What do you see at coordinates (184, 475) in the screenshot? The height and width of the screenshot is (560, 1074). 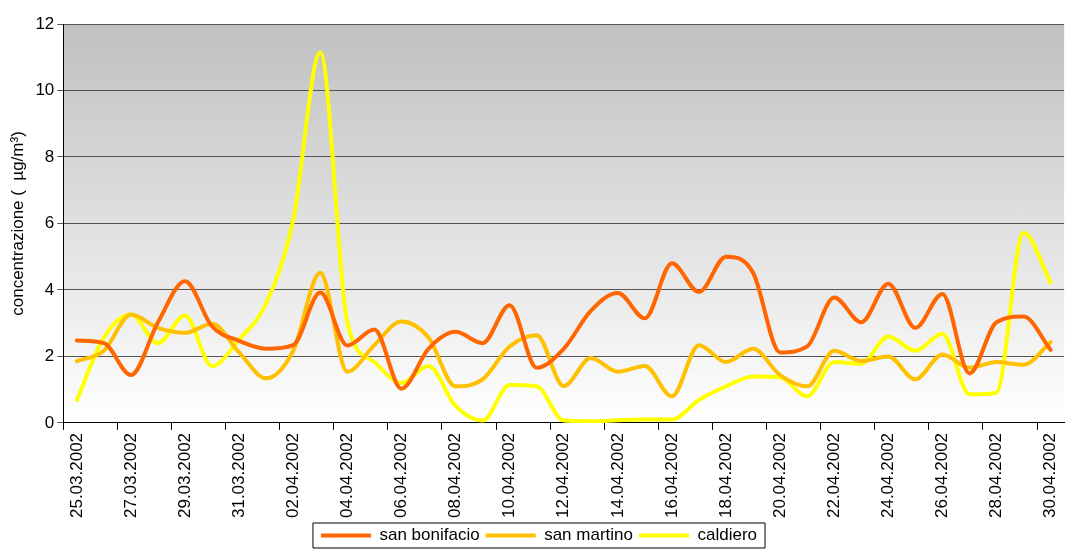 I see `x-tick-label: 29.03.2002` at bounding box center [184, 475].